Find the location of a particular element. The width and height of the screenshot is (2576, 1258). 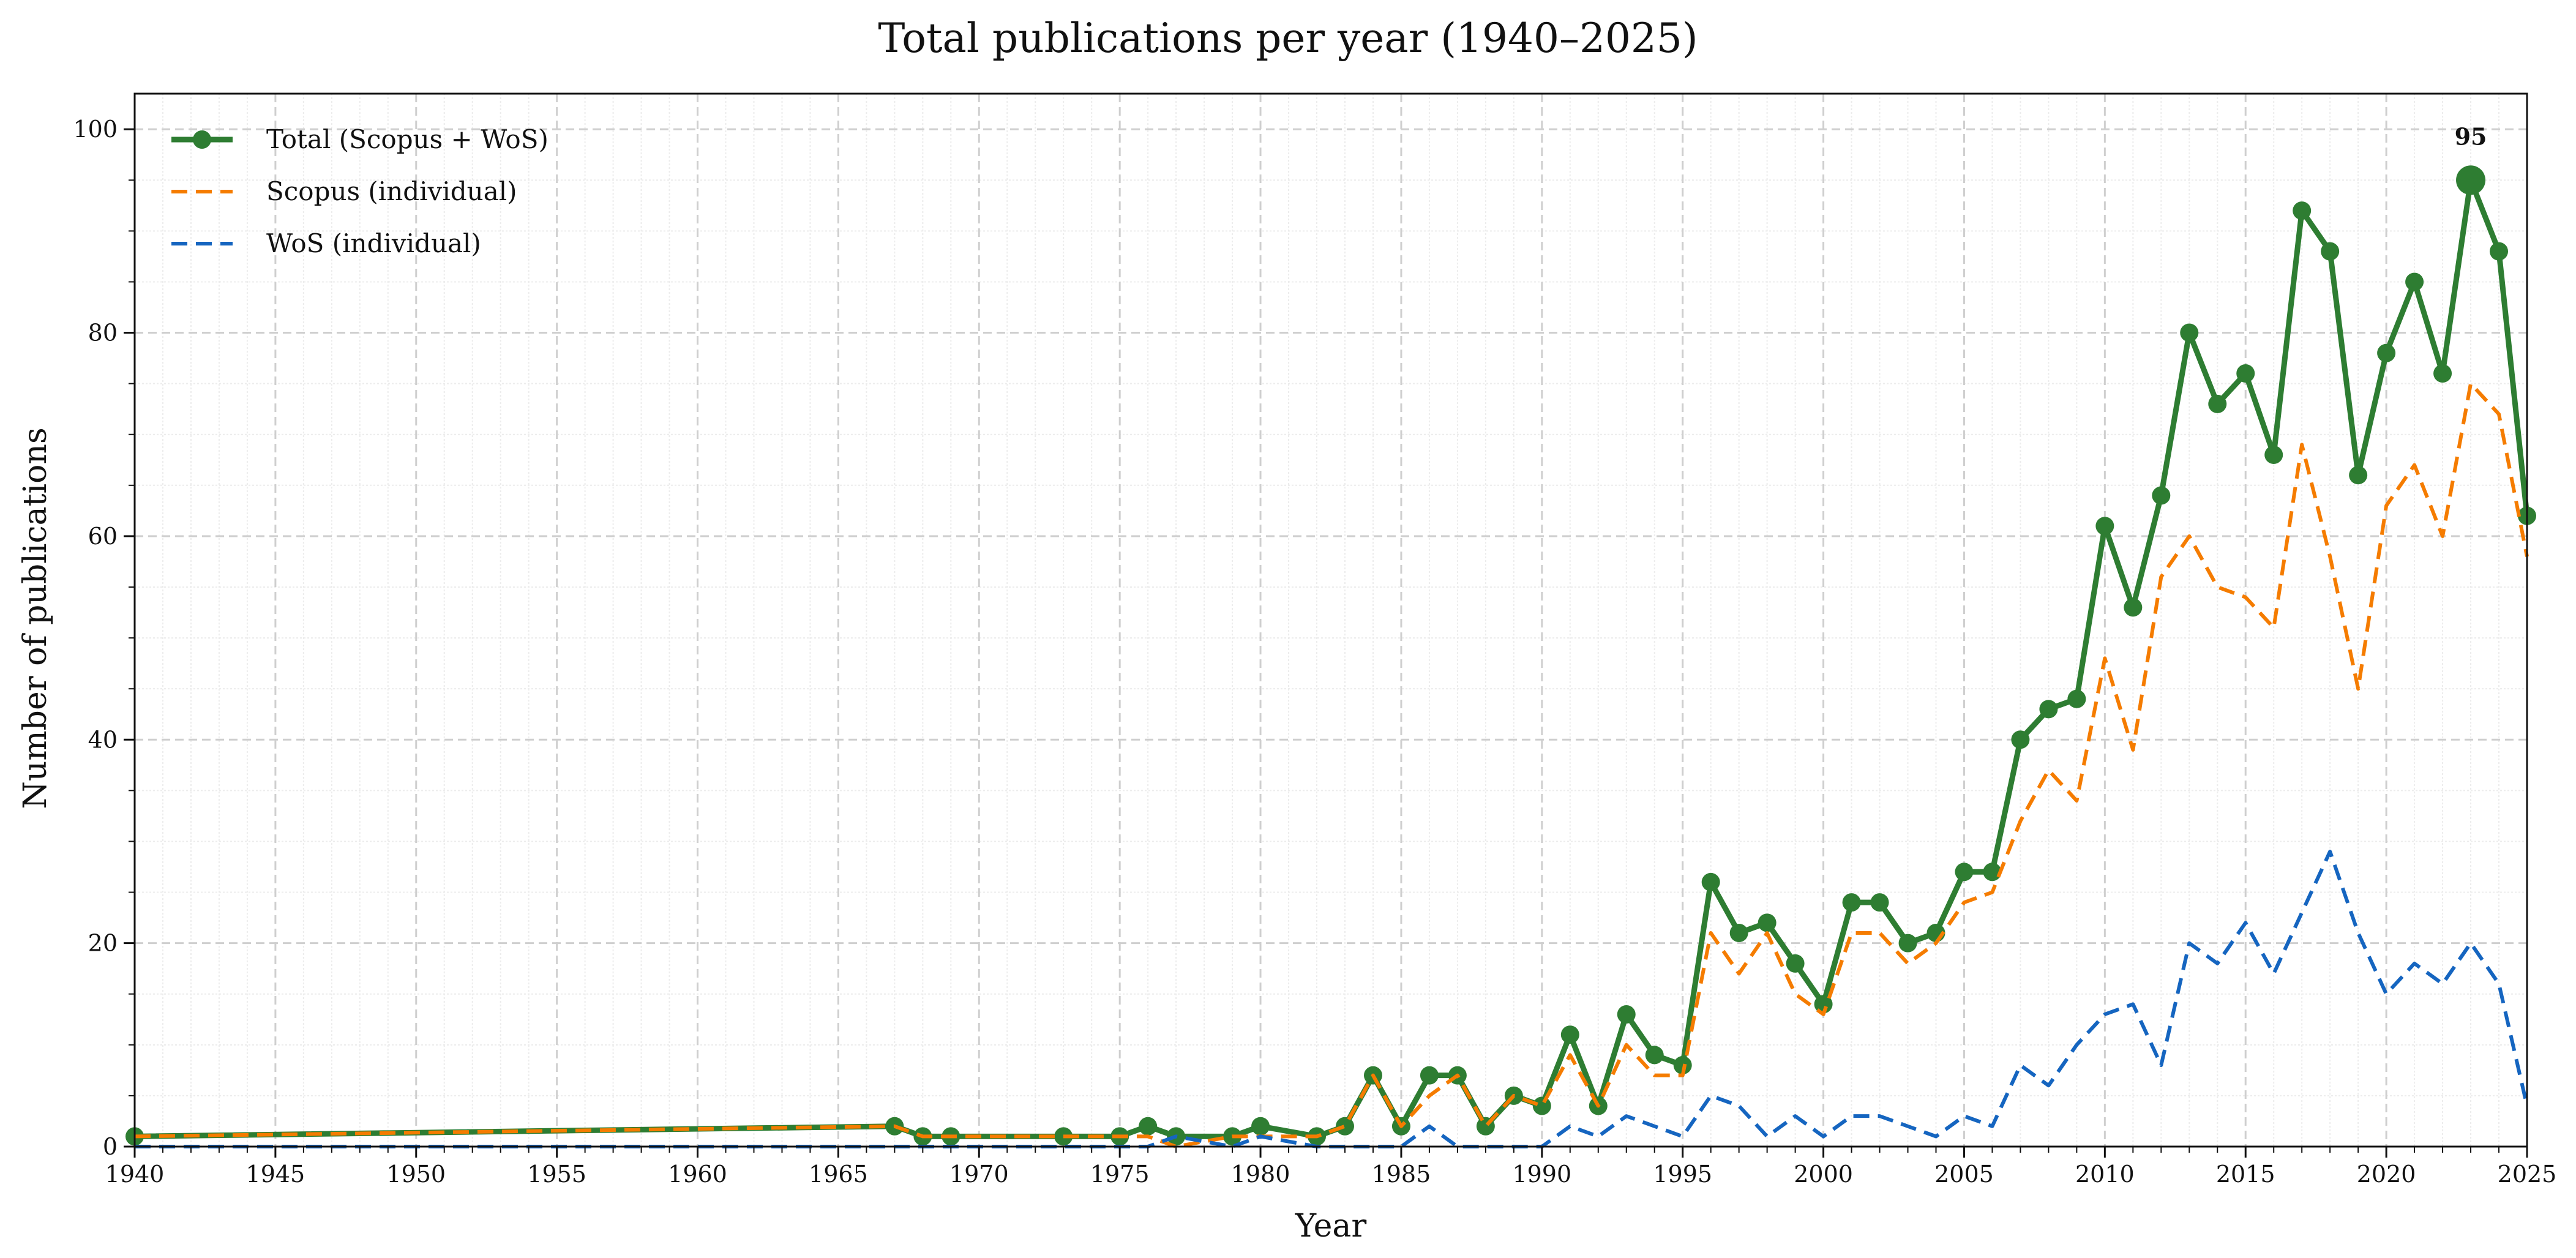

x-tick-label: 1960 is located at coordinates (697, 1174).